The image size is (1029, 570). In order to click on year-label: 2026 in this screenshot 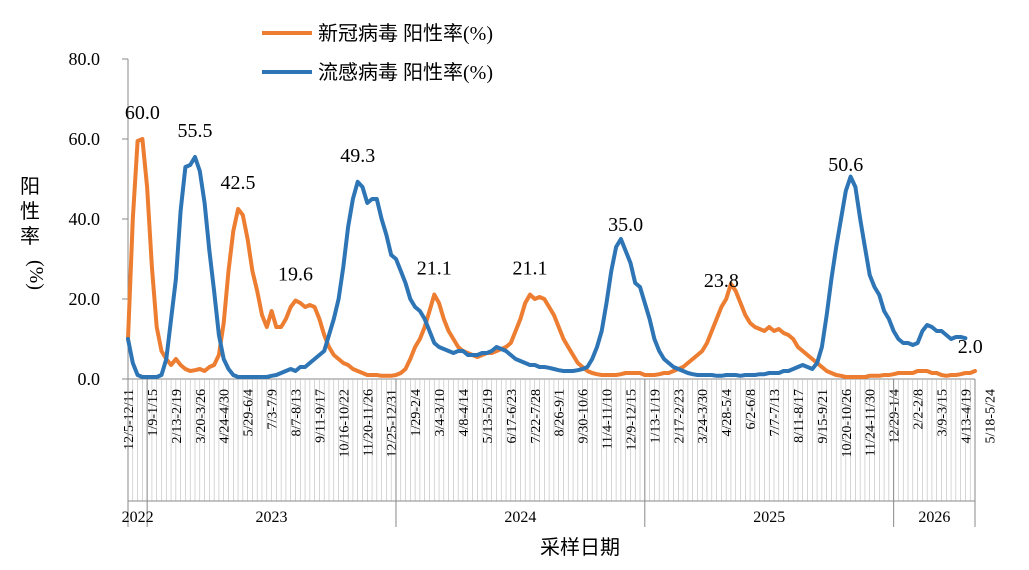, I will do `click(934, 517)`.